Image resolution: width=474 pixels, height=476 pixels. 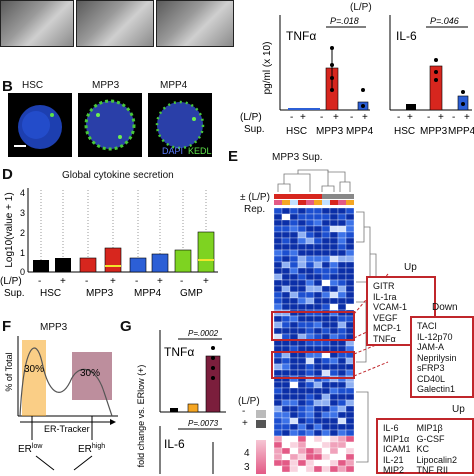 I want to click on group-mpp4: MPP4, so click(x=360, y=131).